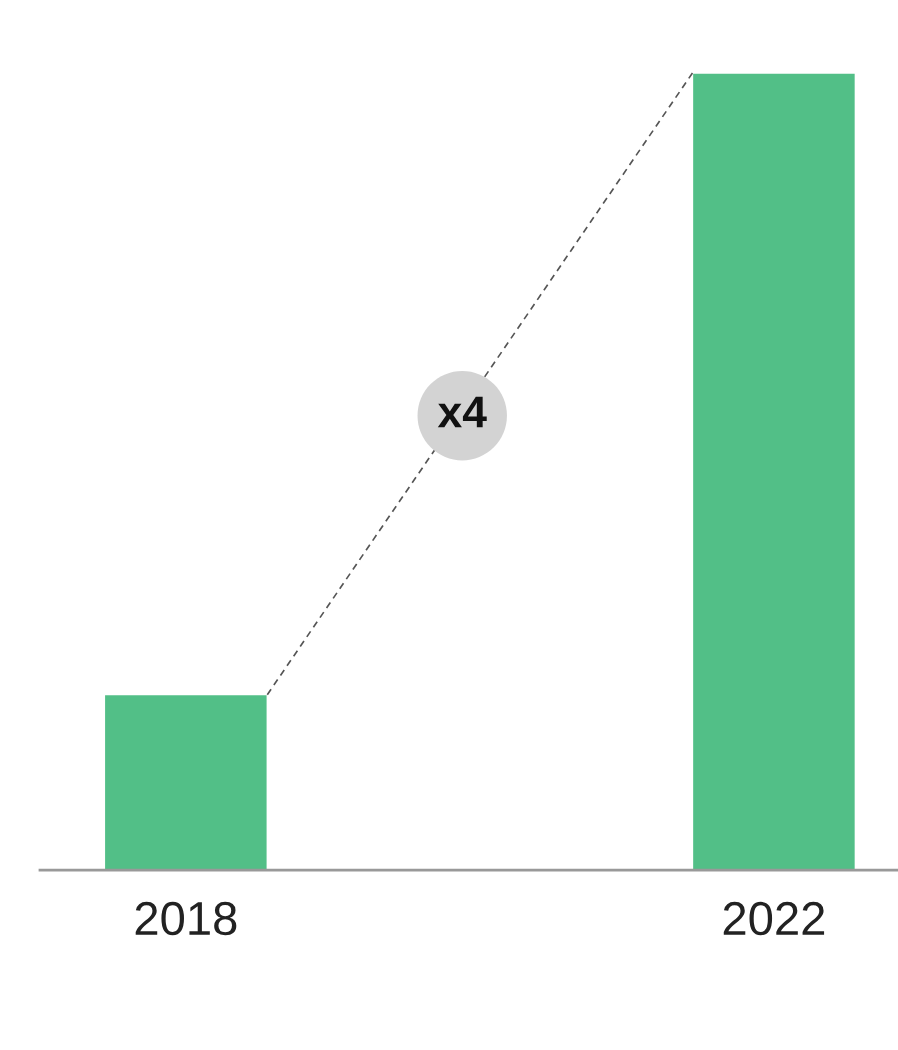 Image resolution: width=898 pixels, height=1050 pixels. Describe the element at coordinates (462, 412) in the screenshot. I see `annotation: x4` at that location.